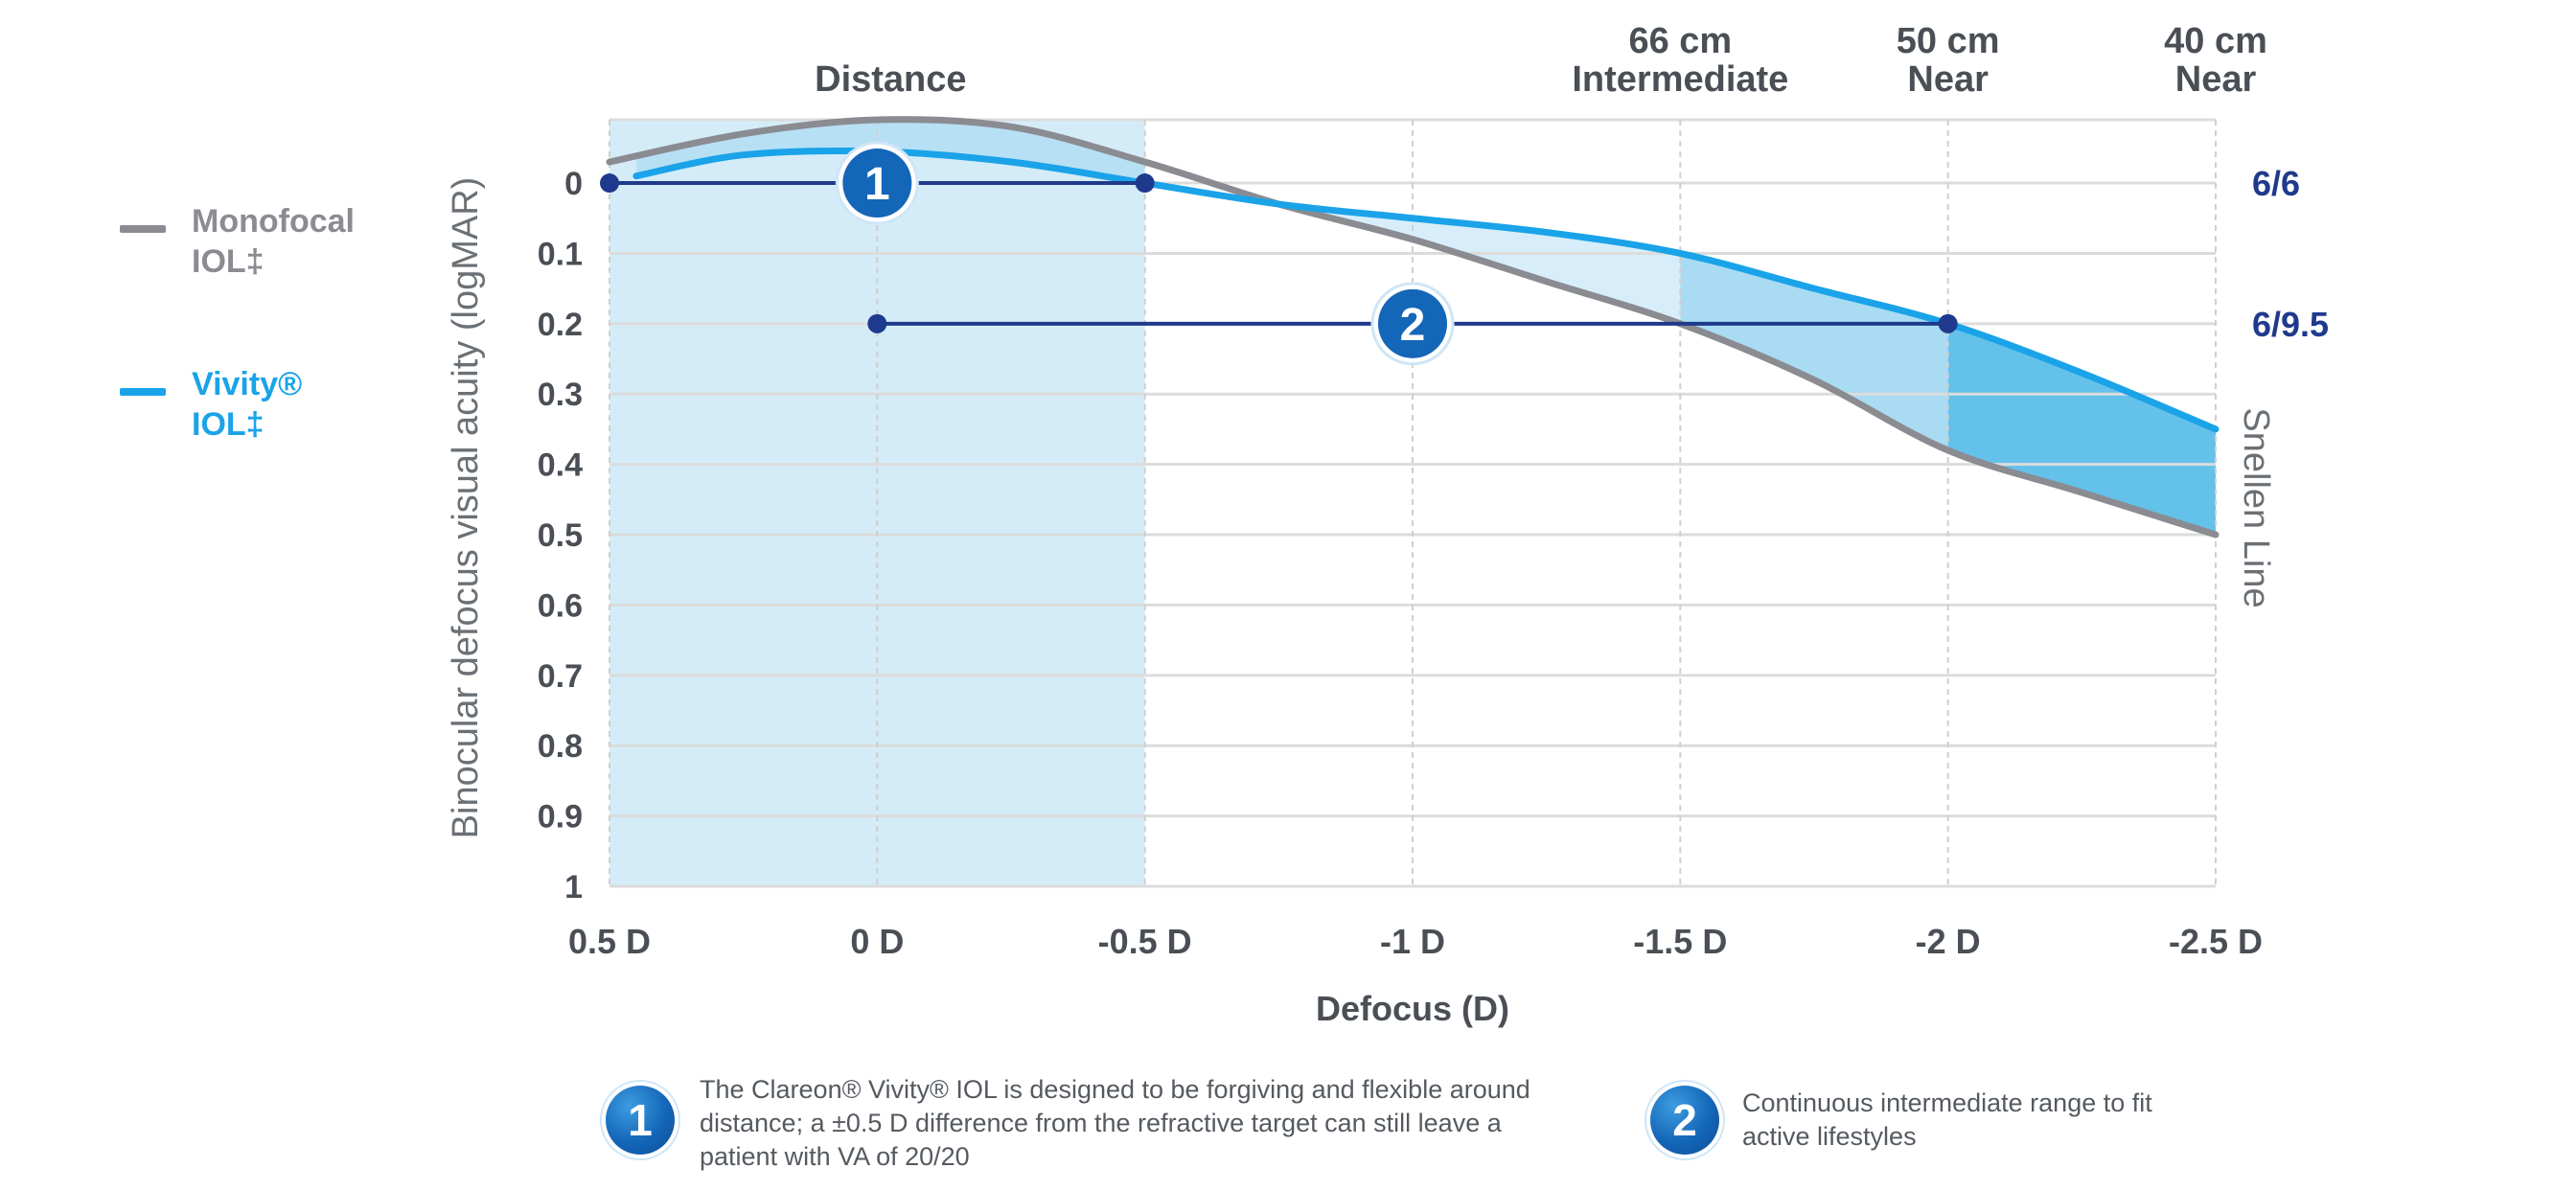 The width and height of the screenshot is (2576, 1191). I want to click on range-2-badge: 2, so click(1412, 324).